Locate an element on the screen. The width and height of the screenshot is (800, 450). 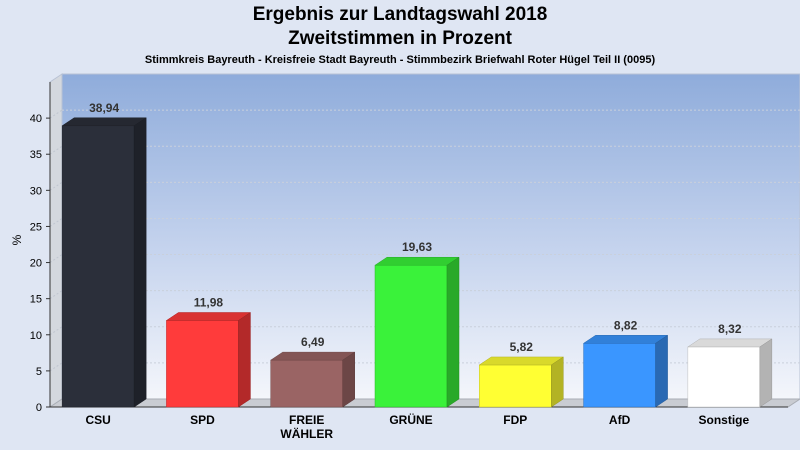
bar-value-label: 11,98 is located at coordinates (209, 302).